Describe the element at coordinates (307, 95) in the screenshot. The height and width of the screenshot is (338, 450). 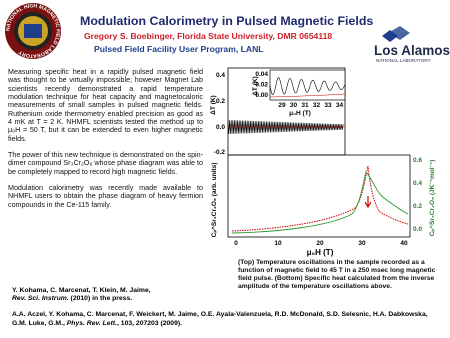
I see `inset-red` at that location.